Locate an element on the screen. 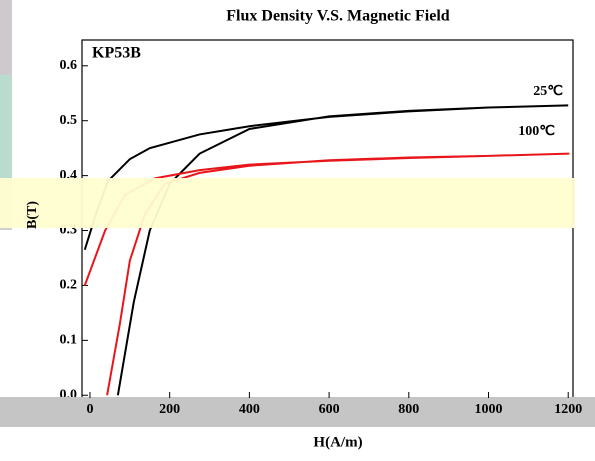 The height and width of the screenshot is (461, 595). chart-title: Flux Density V.S. Magnetic Field is located at coordinates (338, 16).